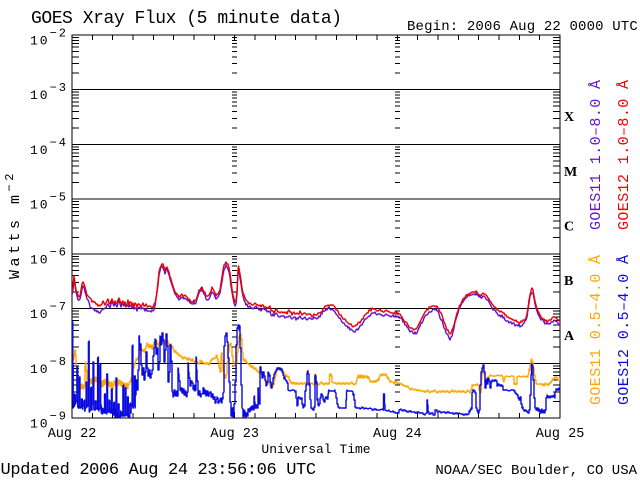  Describe the element at coordinates (568, 281) in the screenshot. I see `svg-text: B` at that location.